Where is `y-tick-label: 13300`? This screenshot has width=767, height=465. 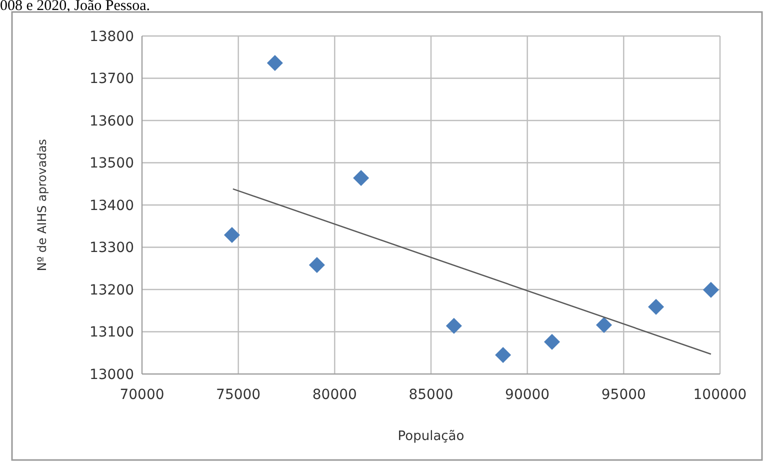 y-tick-label: 13300 is located at coordinates (111, 248).